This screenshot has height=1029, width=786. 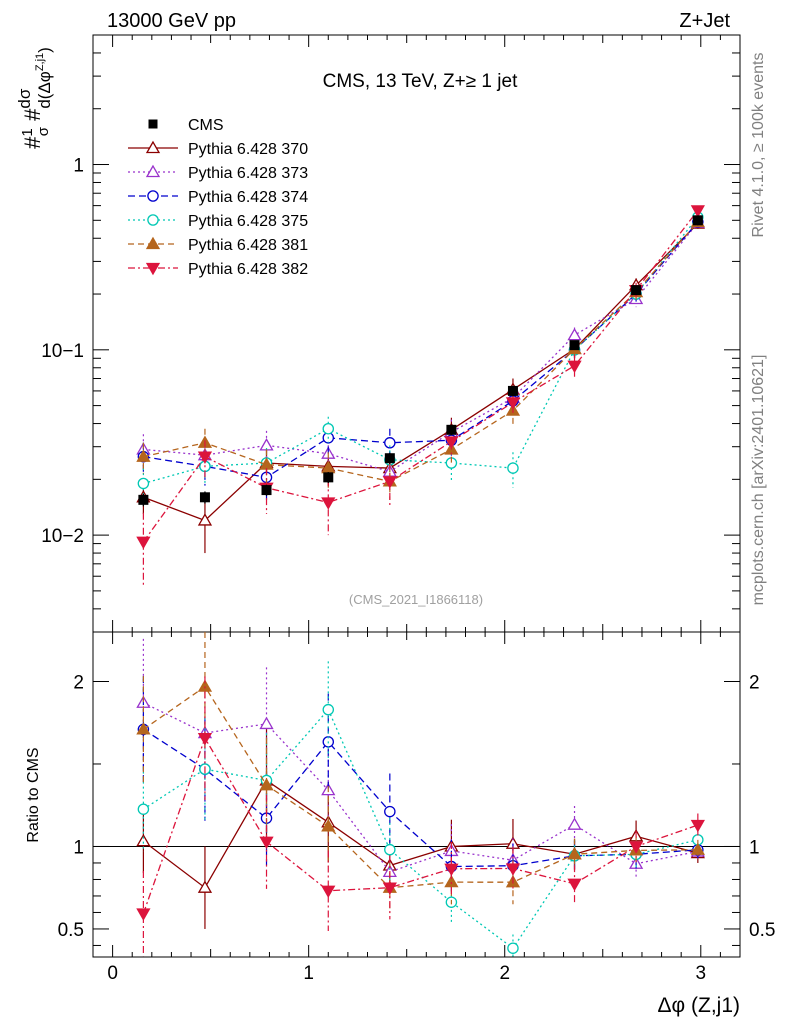 I want to click on x-tick-label: 2, so click(x=504, y=973).